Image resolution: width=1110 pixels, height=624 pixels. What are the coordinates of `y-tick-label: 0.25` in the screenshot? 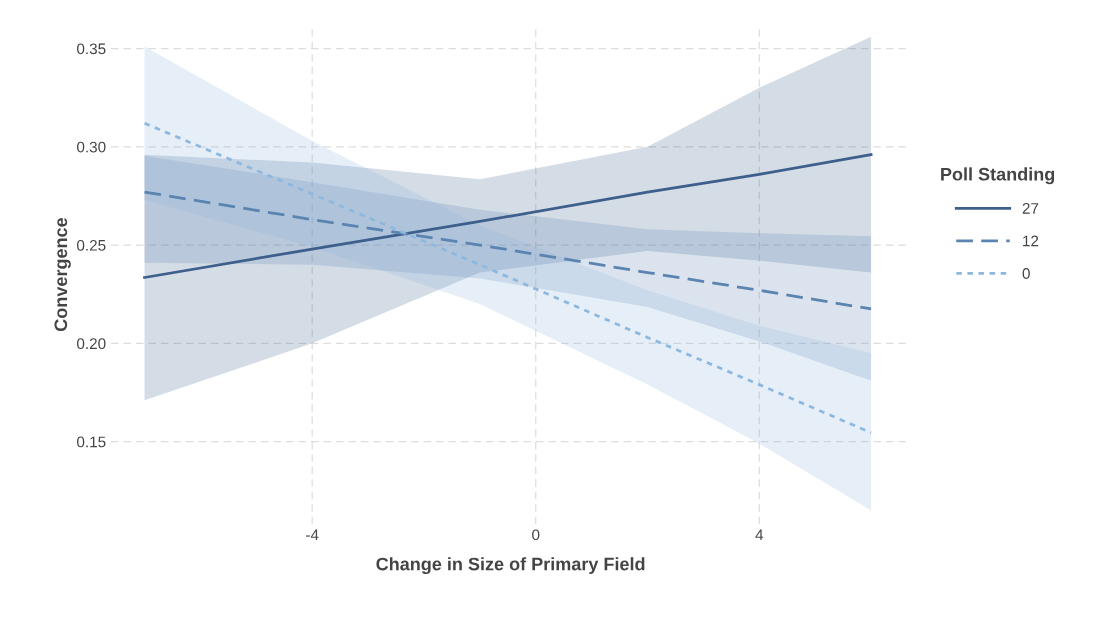 It's located at (91, 245).